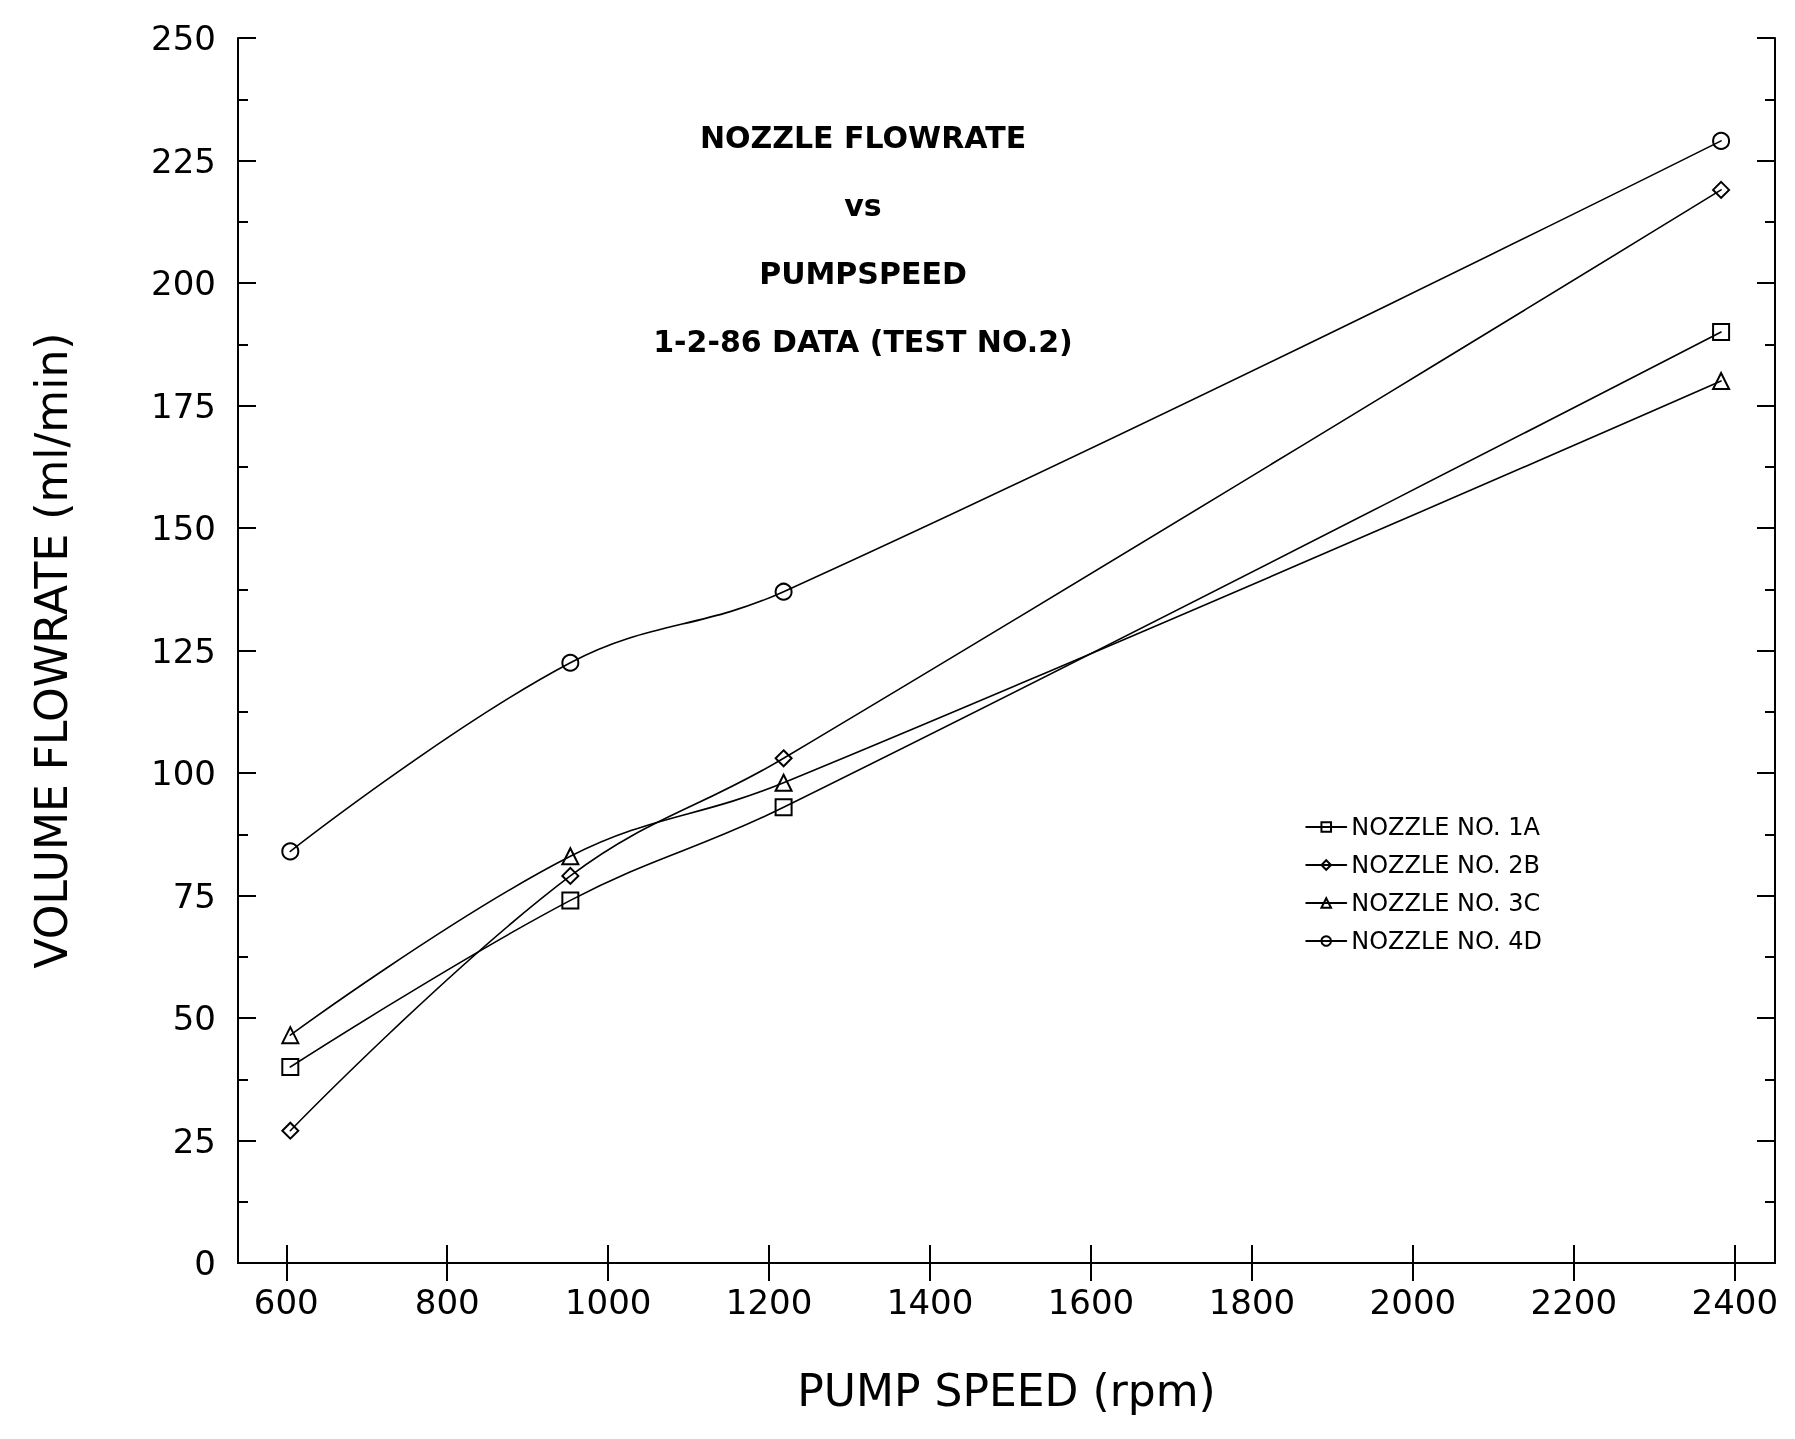  Describe the element at coordinates (183, 773) in the screenshot. I see `y-tick-label: 100` at that location.